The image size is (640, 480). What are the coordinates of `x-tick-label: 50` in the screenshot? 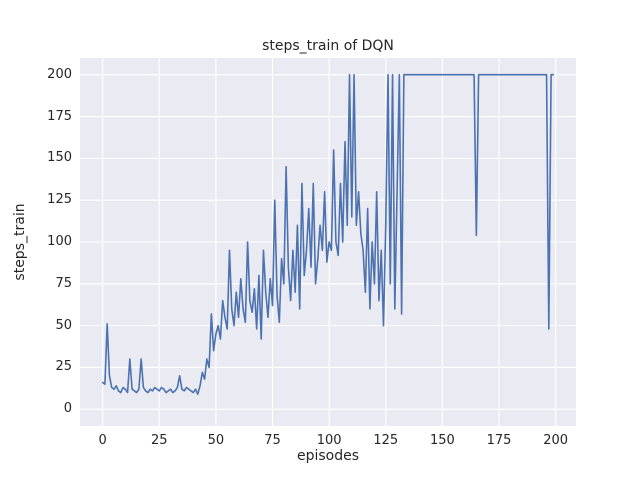 It's located at (216, 440).